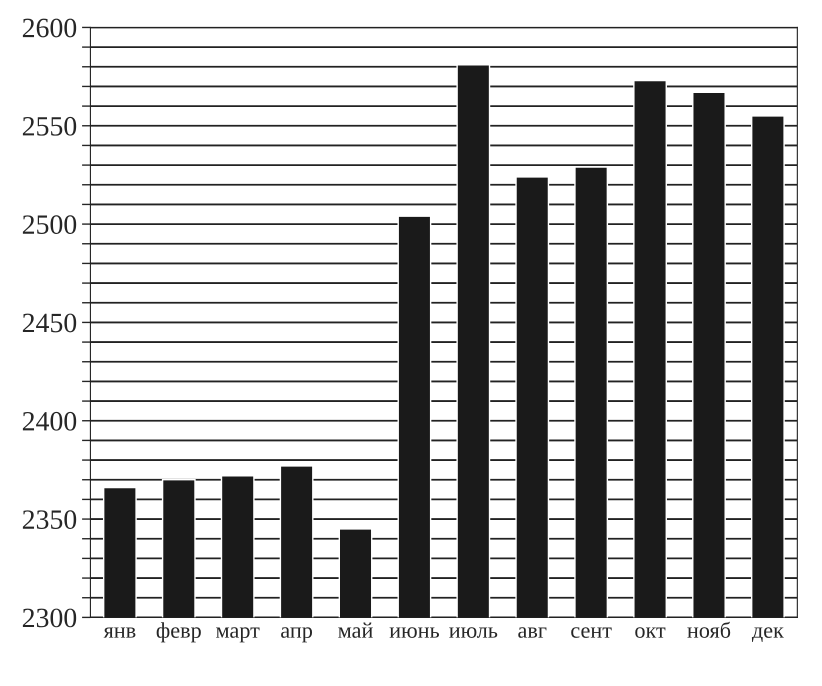 The image size is (822, 686). Describe the element at coordinates (49, 224) in the screenshot. I see `y-tick-label: 2500` at that location.